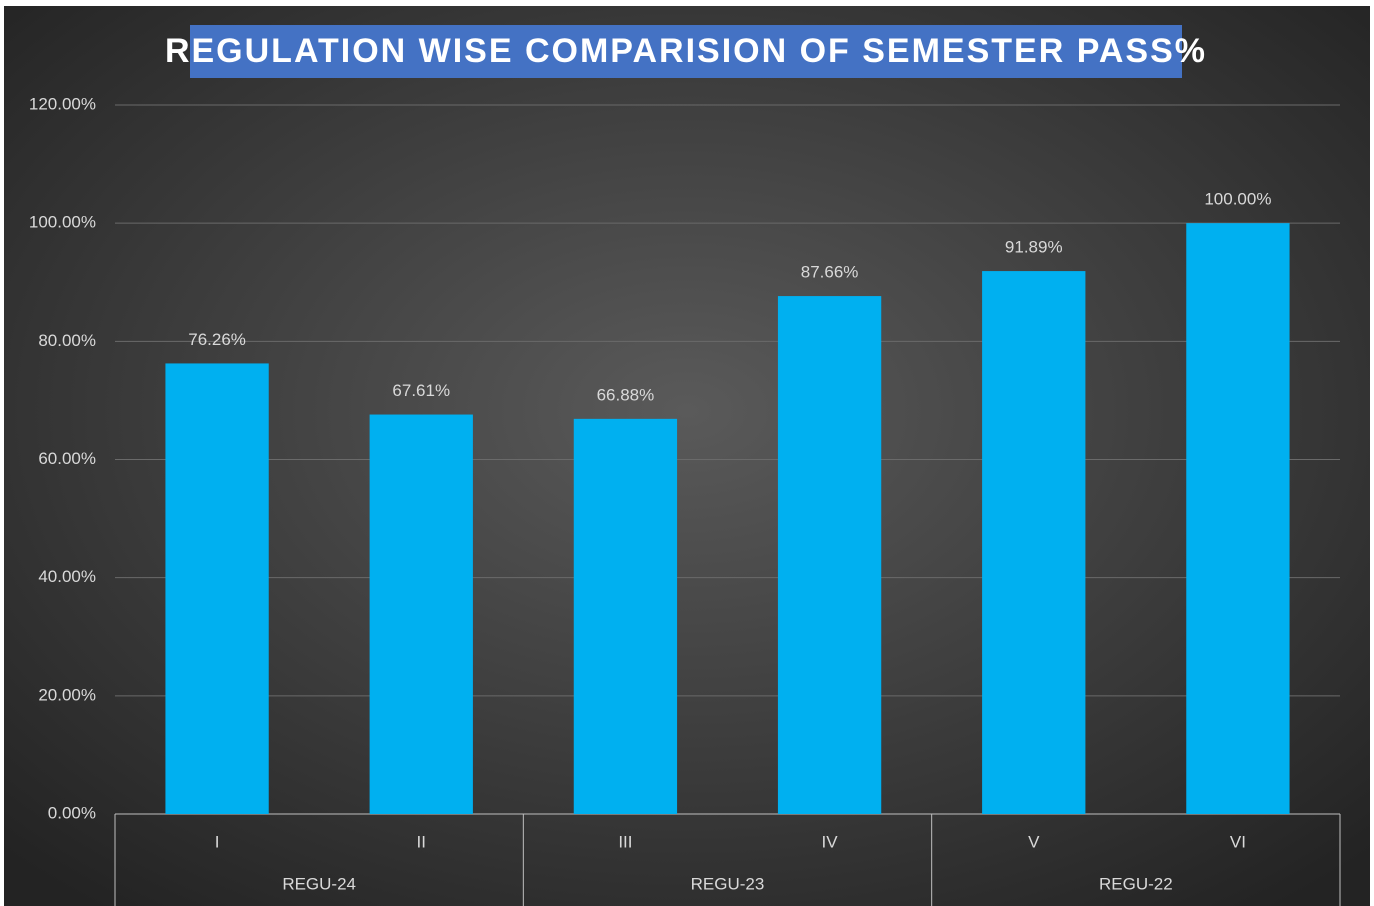 The height and width of the screenshot is (906, 1374). What do you see at coordinates (67, 576) in the screenshot?
I see `y-tick-label: 40.00%` at bounding box center [67, 576].